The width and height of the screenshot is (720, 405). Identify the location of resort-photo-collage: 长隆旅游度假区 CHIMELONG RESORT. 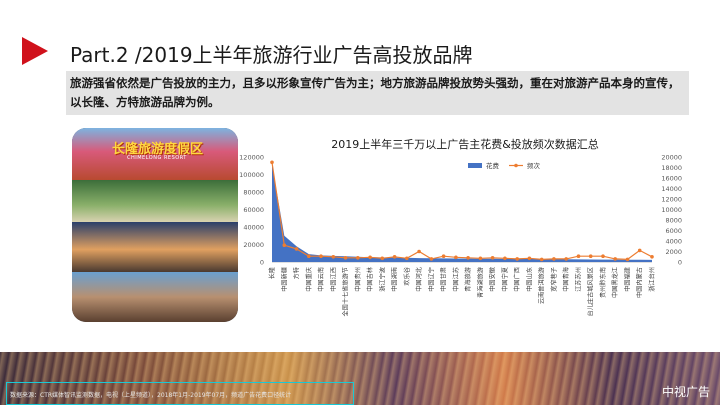
(155, 225).